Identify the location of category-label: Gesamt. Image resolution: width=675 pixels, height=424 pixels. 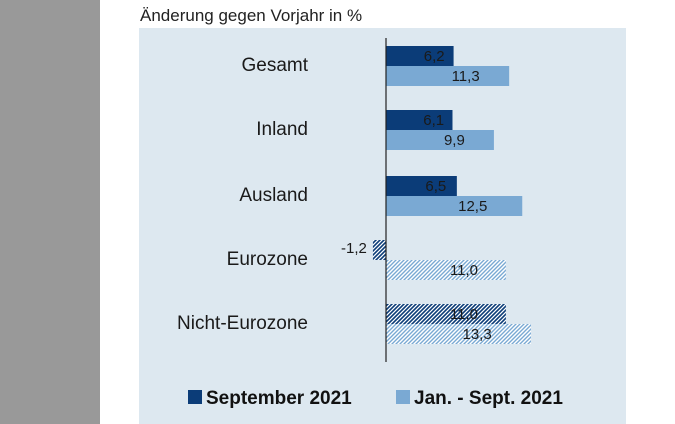
(274, 65).